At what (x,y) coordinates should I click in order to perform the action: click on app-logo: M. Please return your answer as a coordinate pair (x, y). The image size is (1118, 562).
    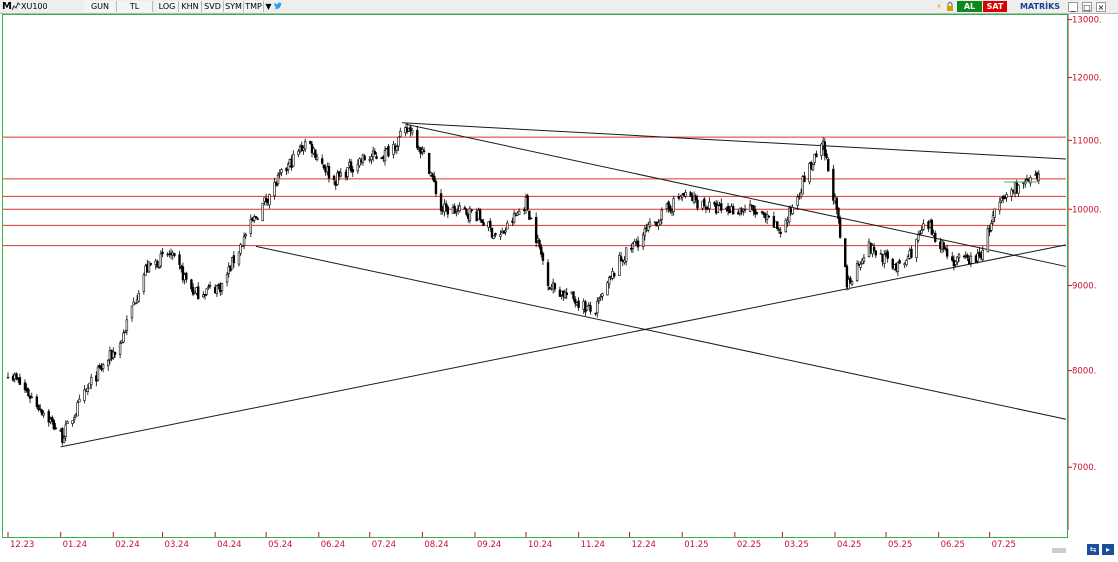
    Looking at the image, I should click on (7, 6).